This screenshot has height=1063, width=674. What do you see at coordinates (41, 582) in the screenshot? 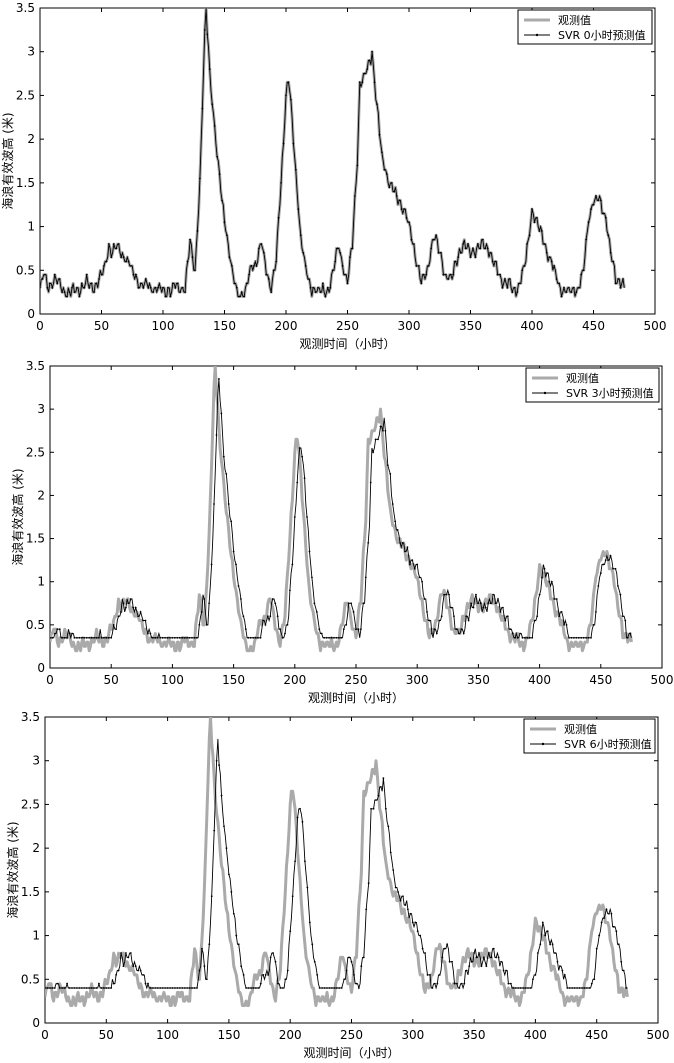
I see `y-tick-label: 1` at bounding box center [41, 582].